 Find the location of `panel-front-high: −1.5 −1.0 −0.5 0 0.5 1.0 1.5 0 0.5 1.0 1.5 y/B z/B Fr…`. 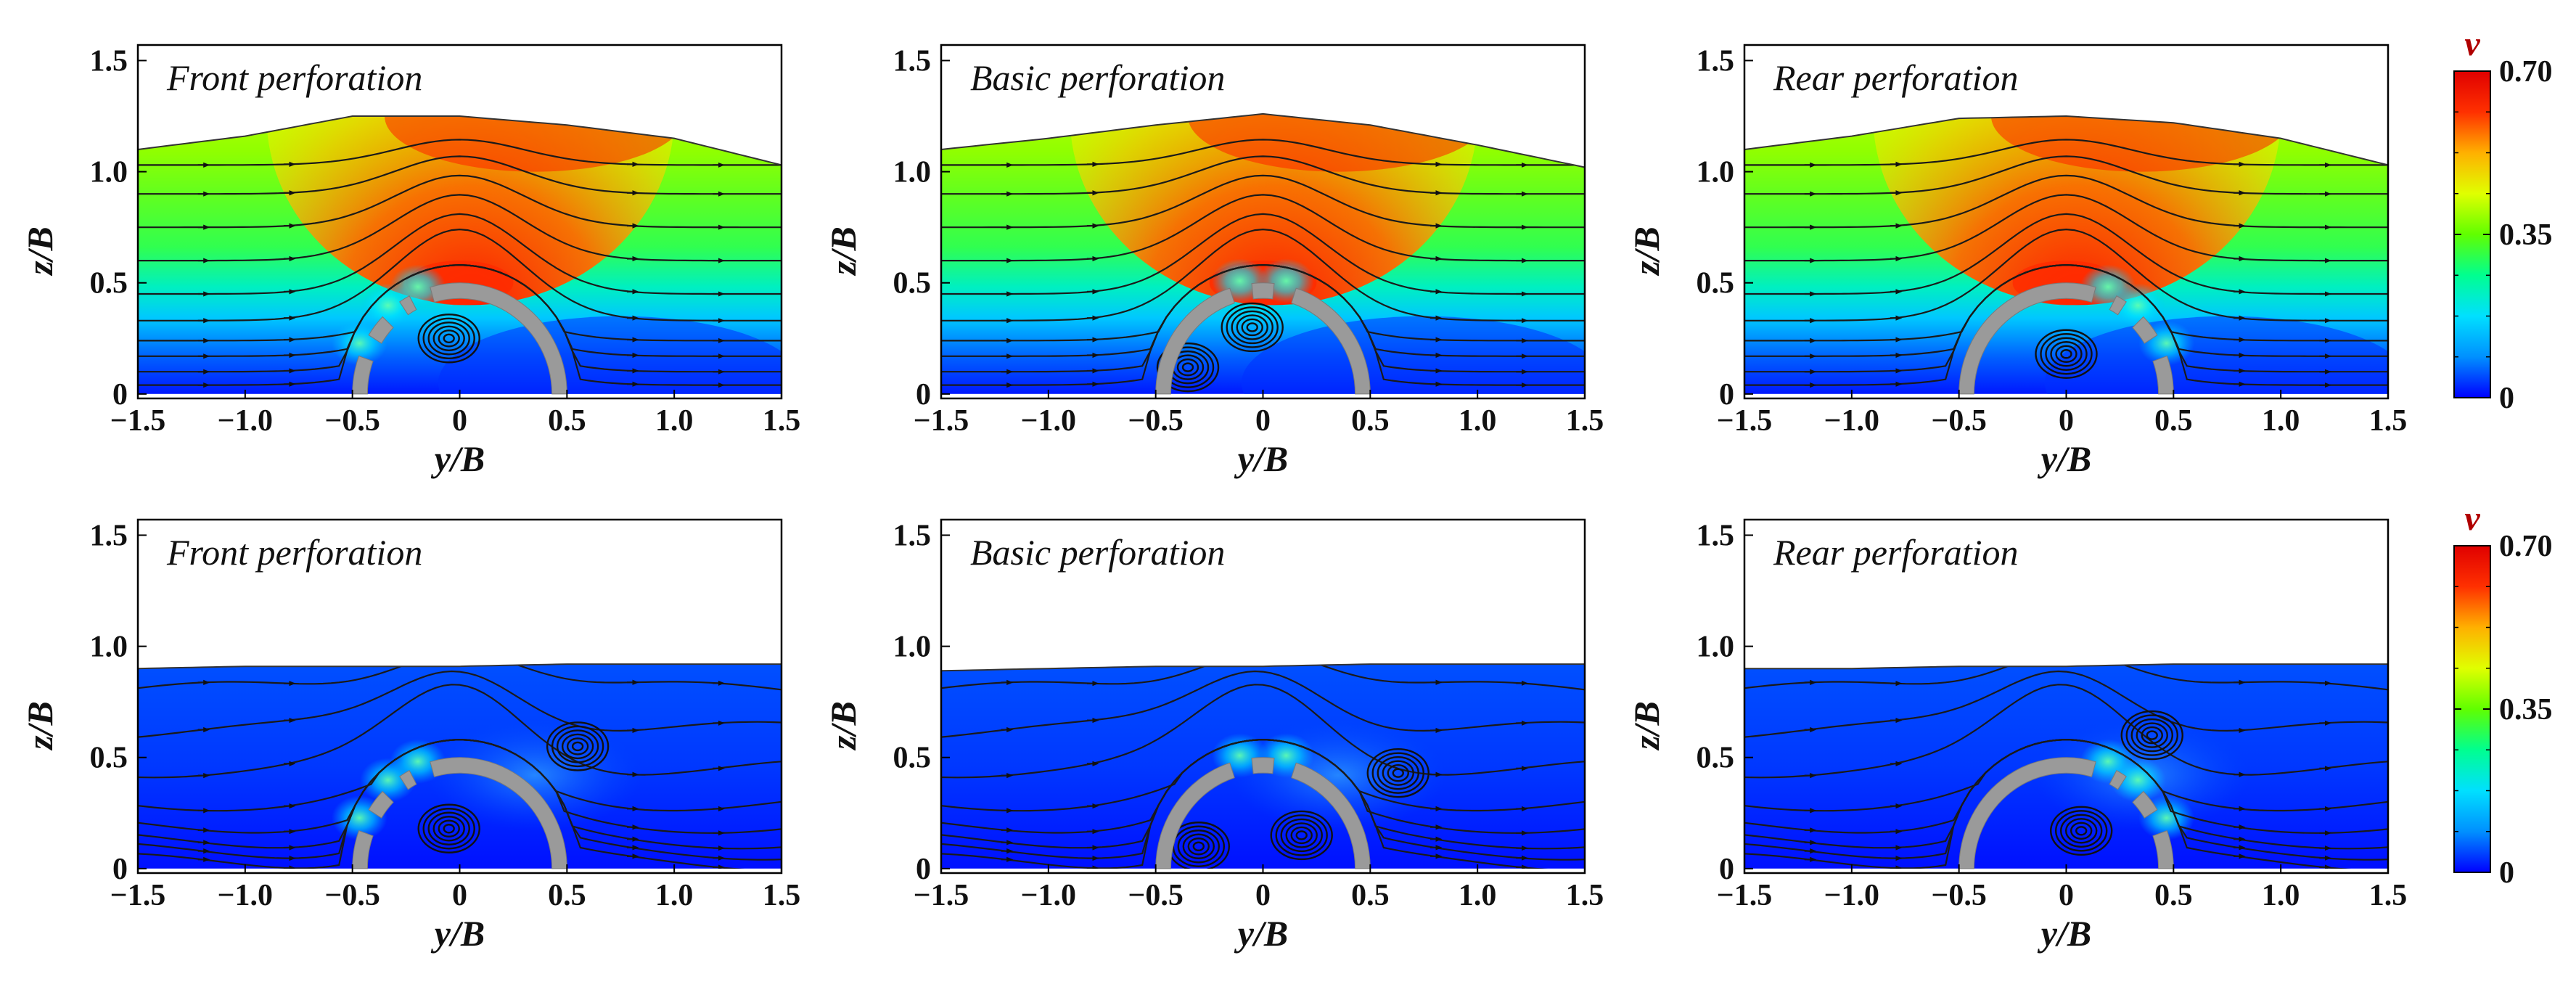

panel-front-high: −1.5 −1.0 −0.5 0 0.5 1.0 1.5 0 0.5 1.0 1.5 y/B z/B Fr… is located at coordinates (410, 261).